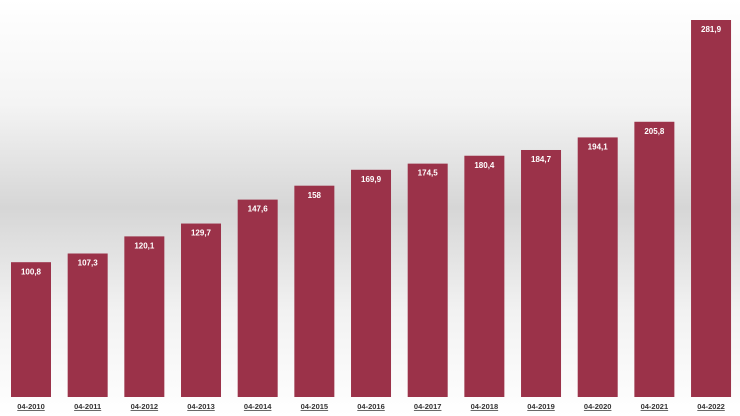 The width and height of the screenshot is (740, 416). What do you see at coordinates (315, 406) in the screenshot?
I see `x-tick-label: 04-2015` at bounding box center [315, 406].